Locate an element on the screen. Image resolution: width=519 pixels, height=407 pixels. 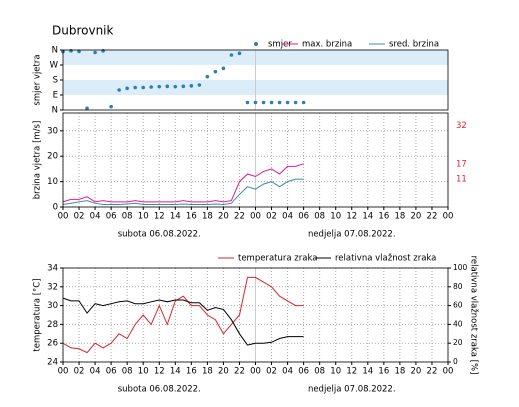
legend-label: sred. brzina is located at coordinates (414, 45).